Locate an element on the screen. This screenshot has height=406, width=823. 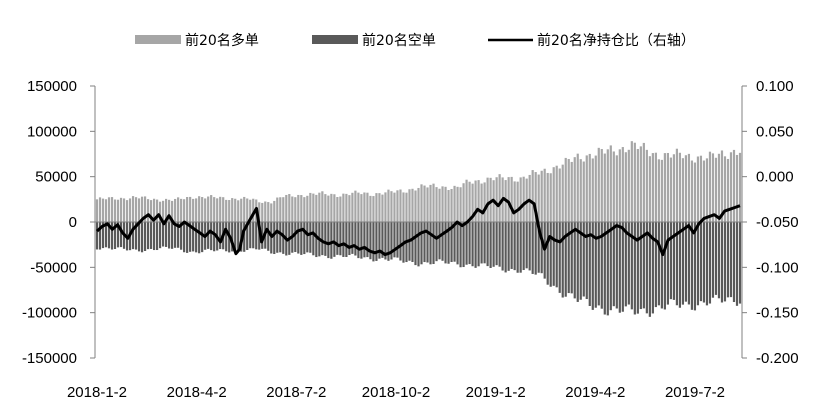
right-tick-label: -0.050 is located at coordinates (777, 222).